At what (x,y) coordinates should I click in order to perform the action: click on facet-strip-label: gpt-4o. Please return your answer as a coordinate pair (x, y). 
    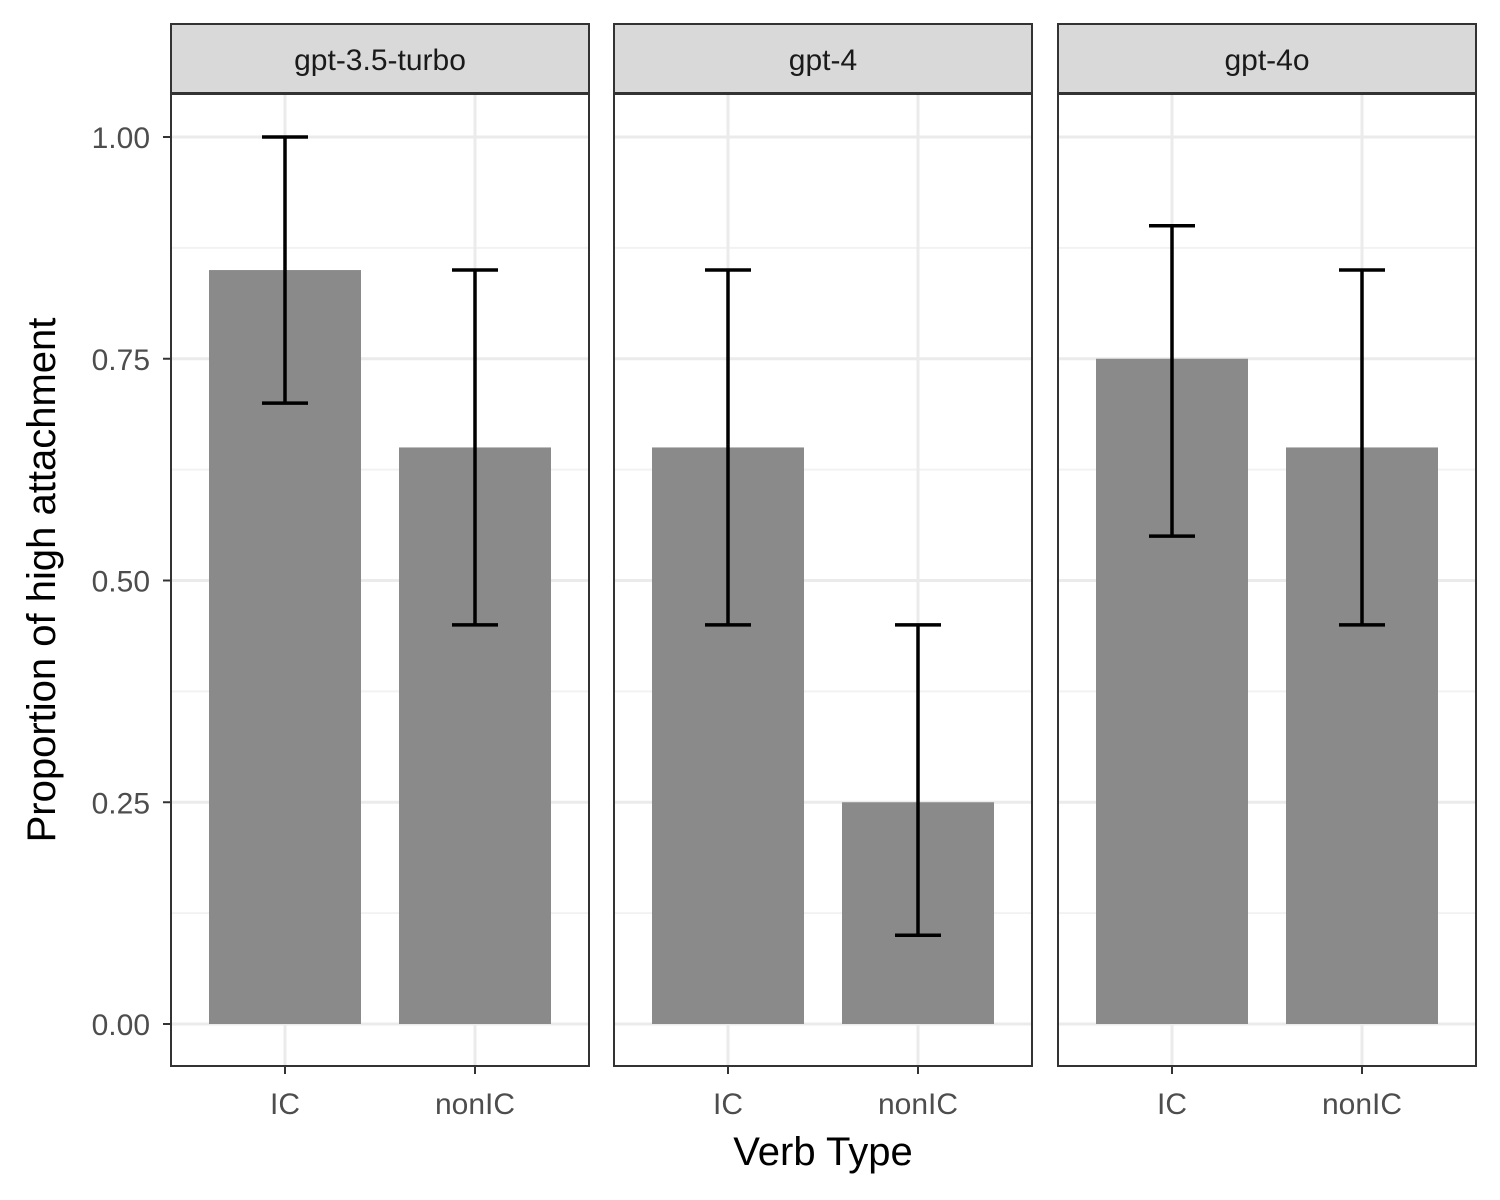
    Looking at the image, I should click on (1266, 60).